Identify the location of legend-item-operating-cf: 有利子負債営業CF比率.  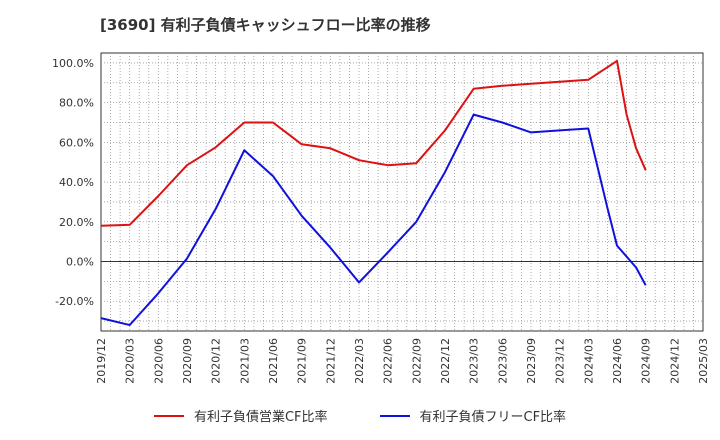
(240, 415).